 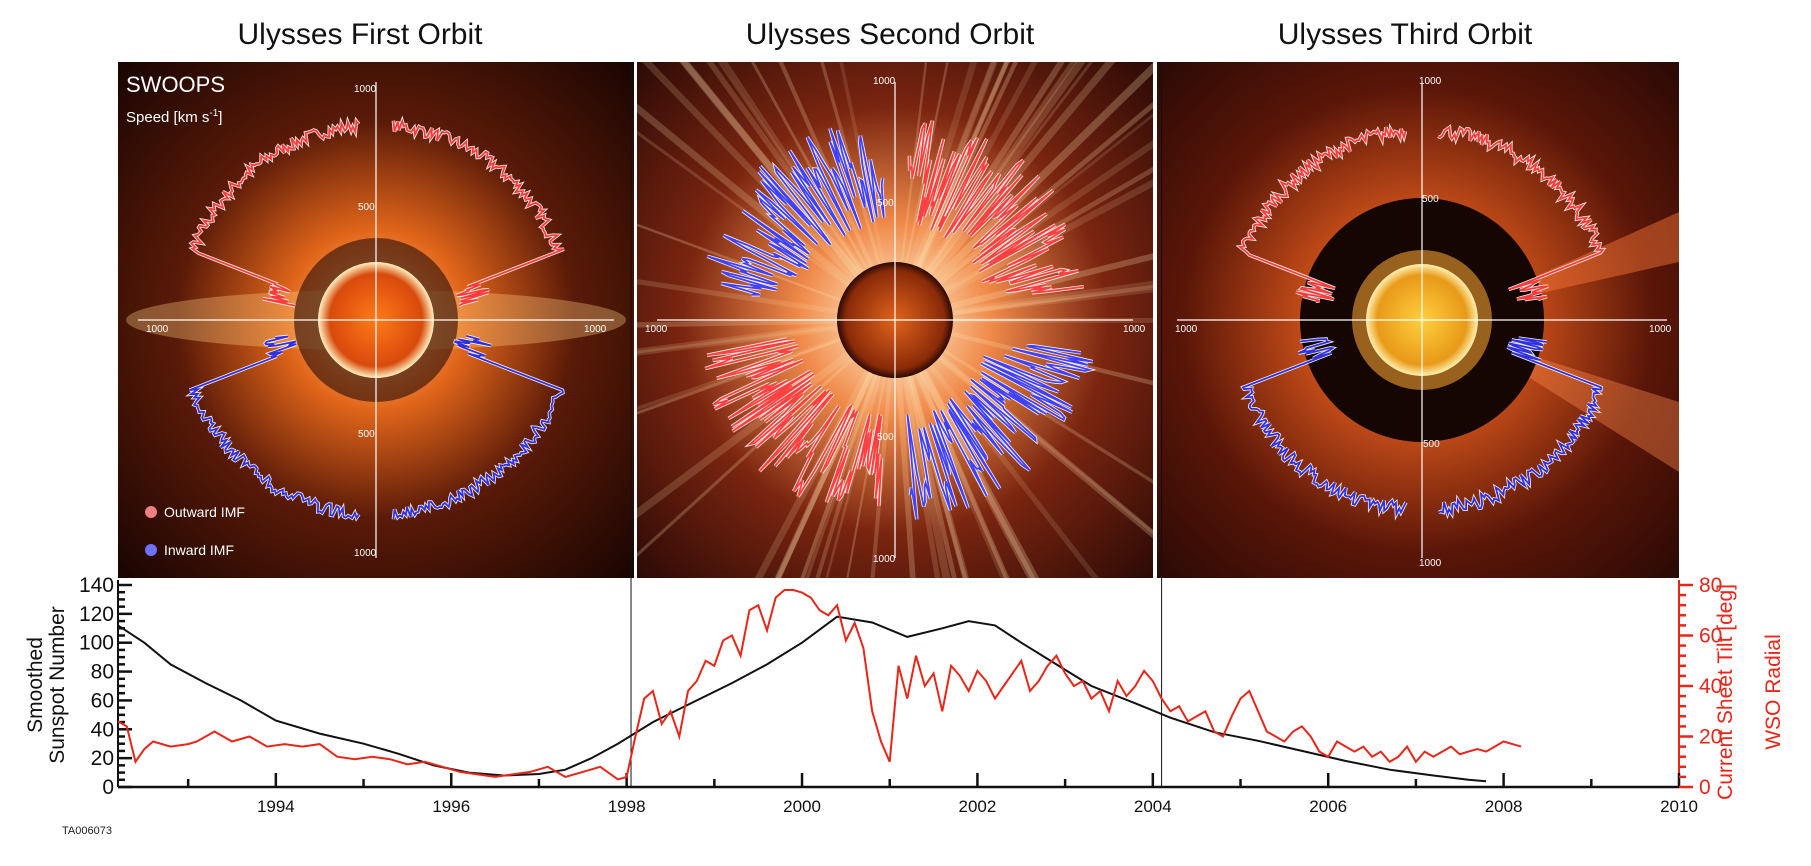 I want to click on x-tick-label: 2000, so click(x=802, y=806).